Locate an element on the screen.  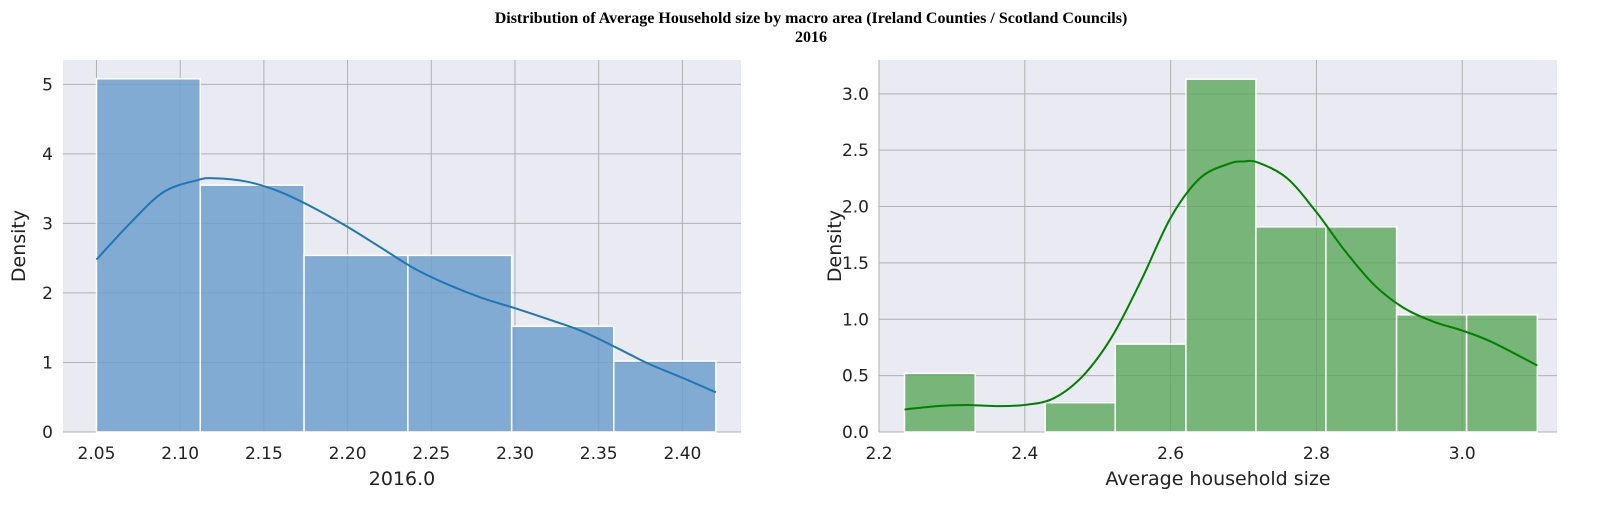
right-ytick-label: 2.5 is located at coordinates (855, 151).